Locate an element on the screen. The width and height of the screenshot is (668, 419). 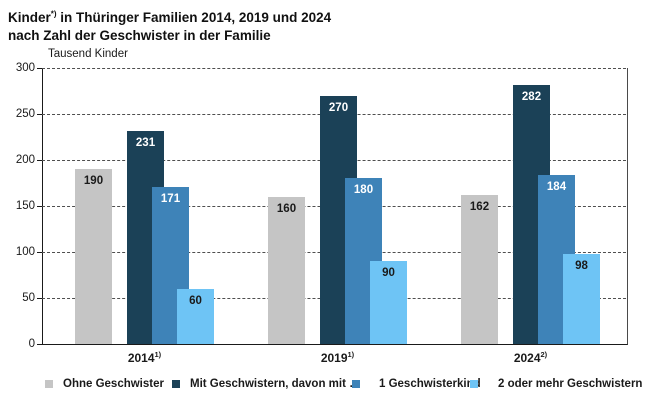
bar-value-label: 60 is located at coordinates (195, 300).